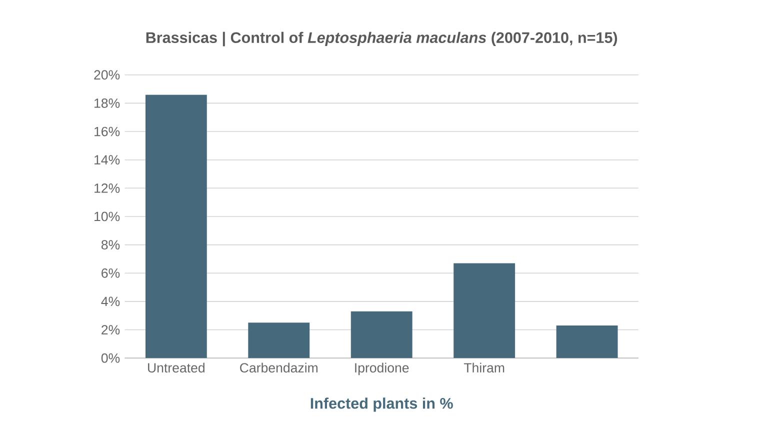 The image size is (768, 432). I want to click on y-tick-label: 4%, so click(110, 301).